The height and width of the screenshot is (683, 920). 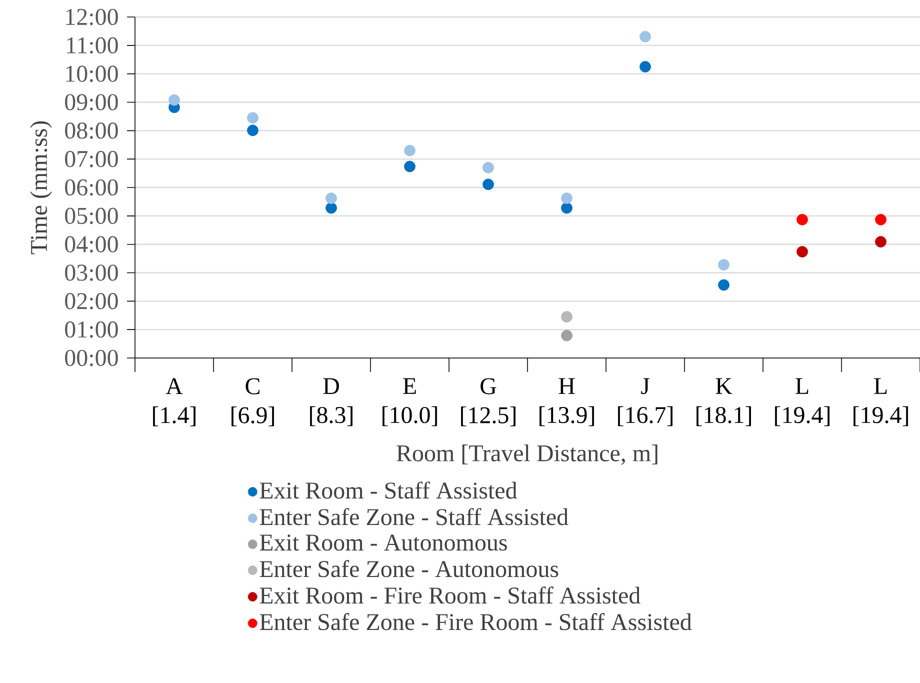 What do you see at coordinates (488, 402) in the screenshot?
I see `x-tick-label: G [12.5]` at bounding box center [488, 402].